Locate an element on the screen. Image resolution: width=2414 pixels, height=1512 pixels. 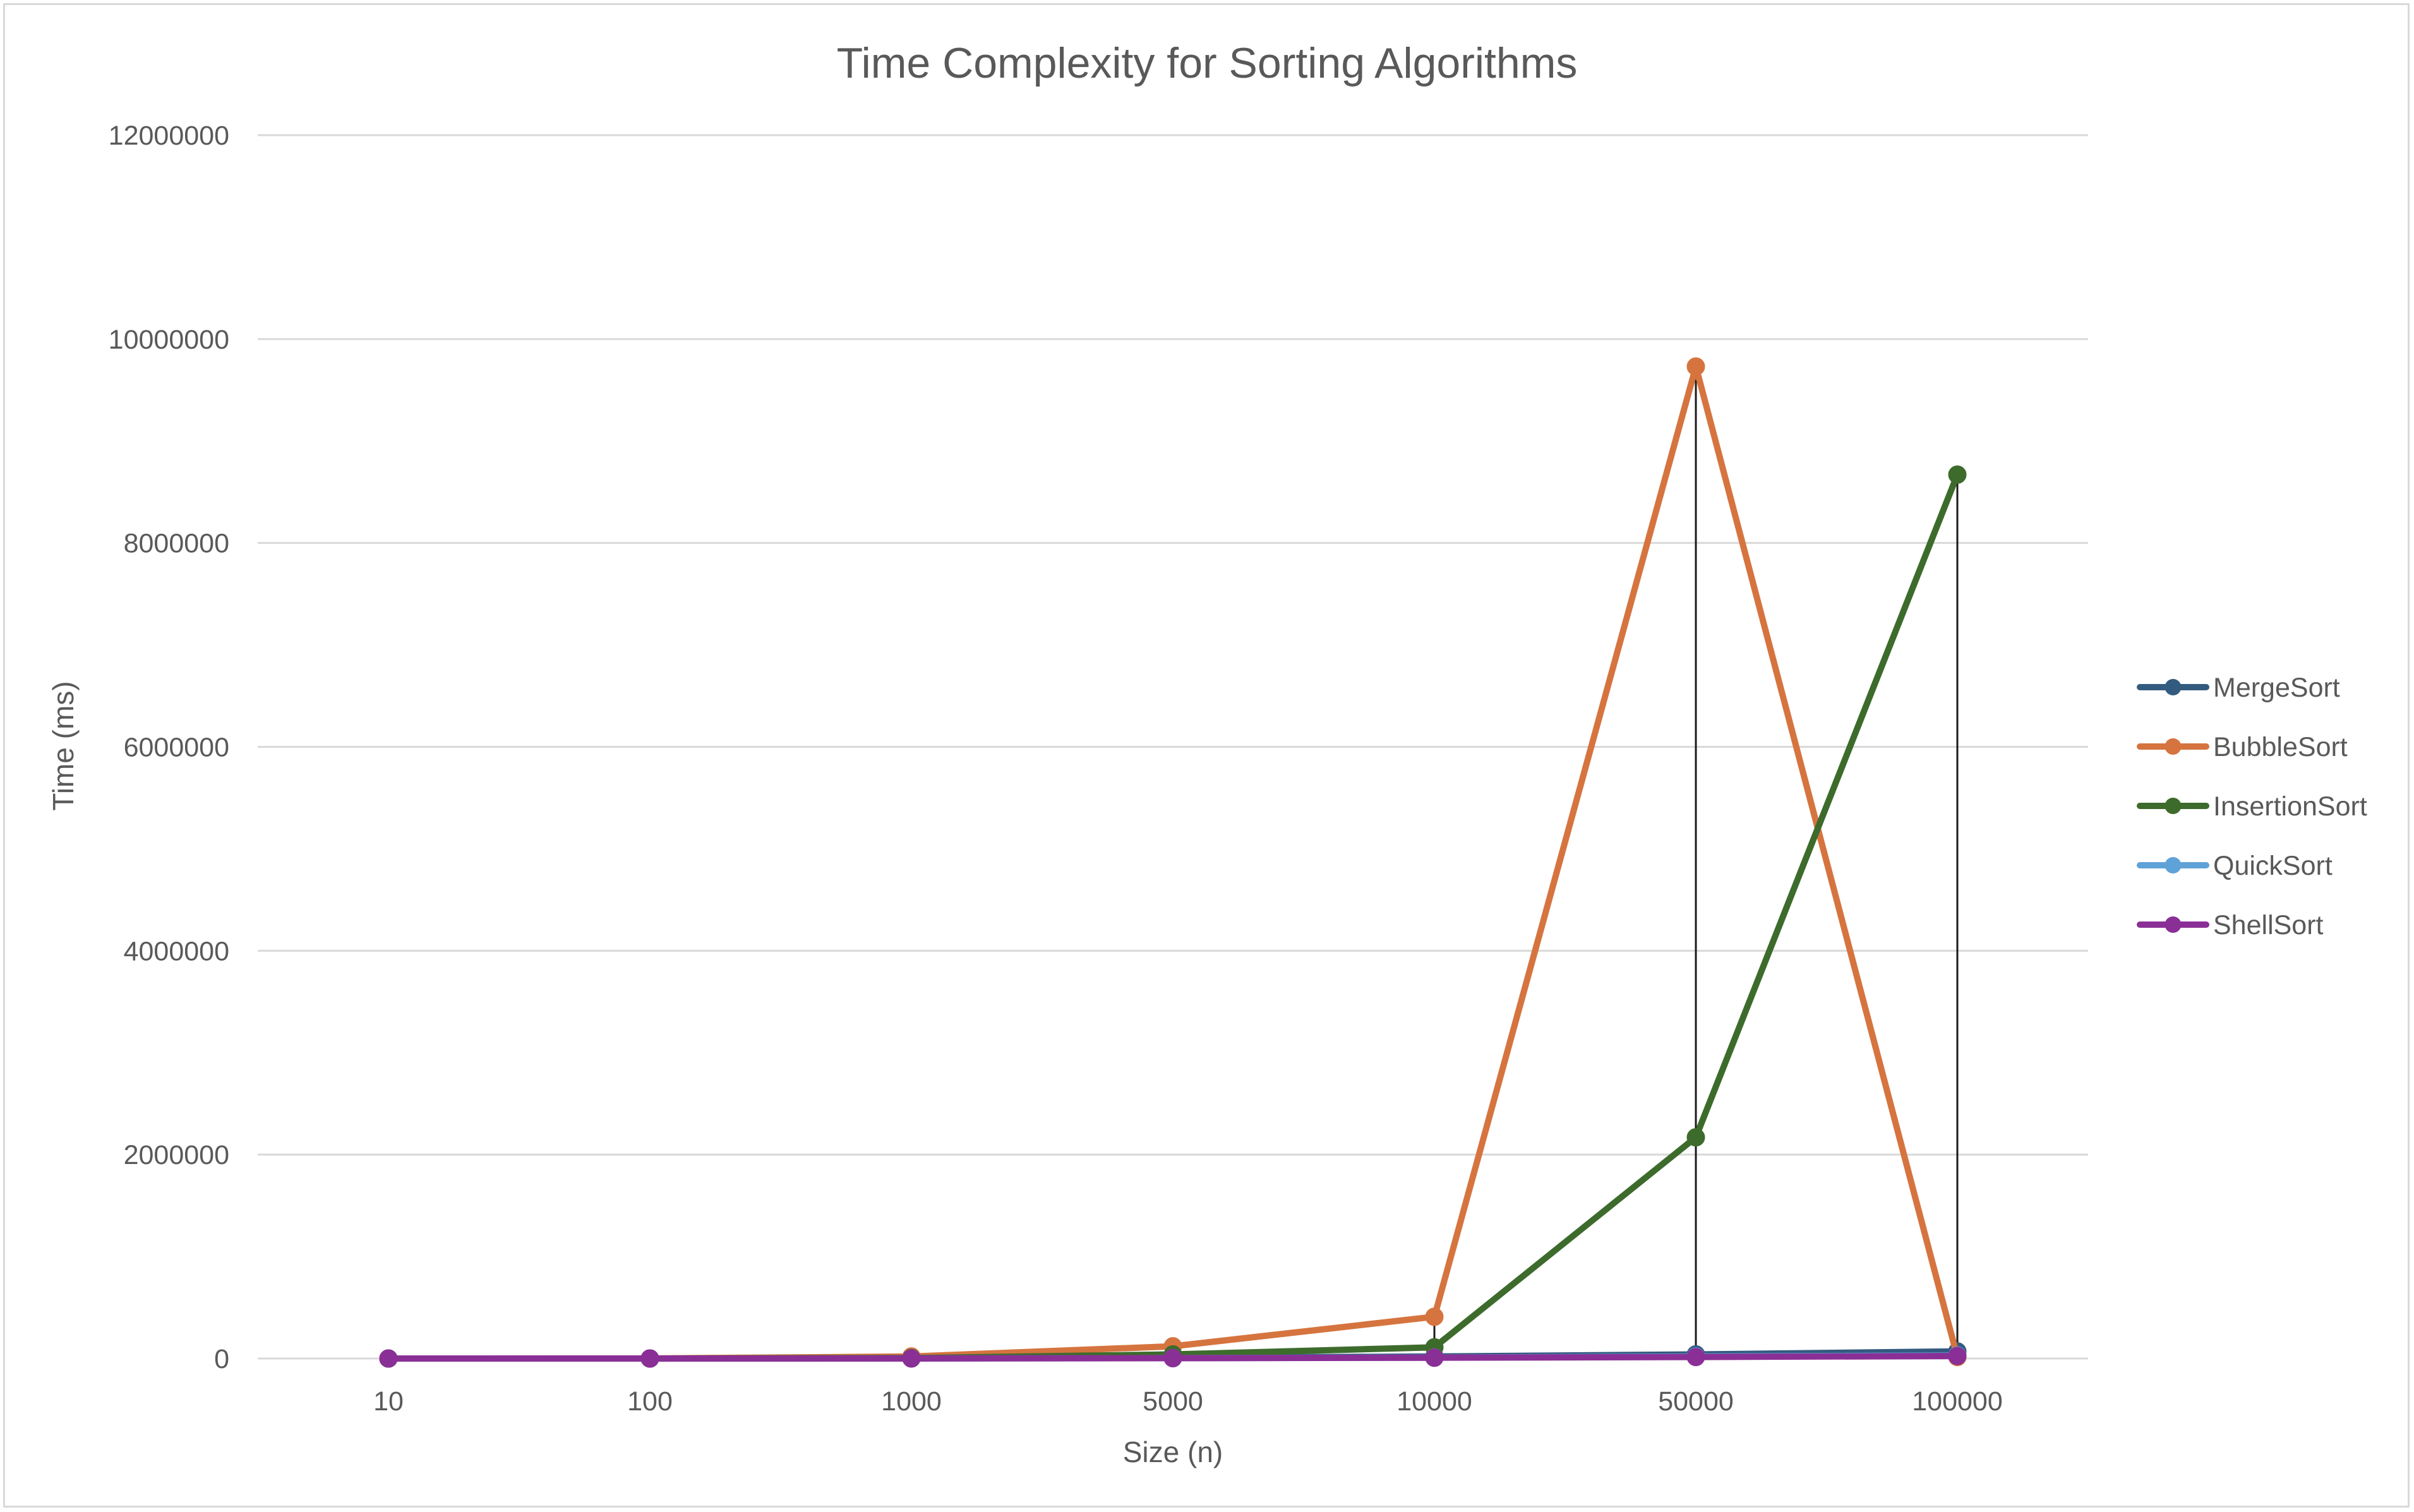
legend-item-insertionsort: InsertionSort is located at coordinates (2252, 806).